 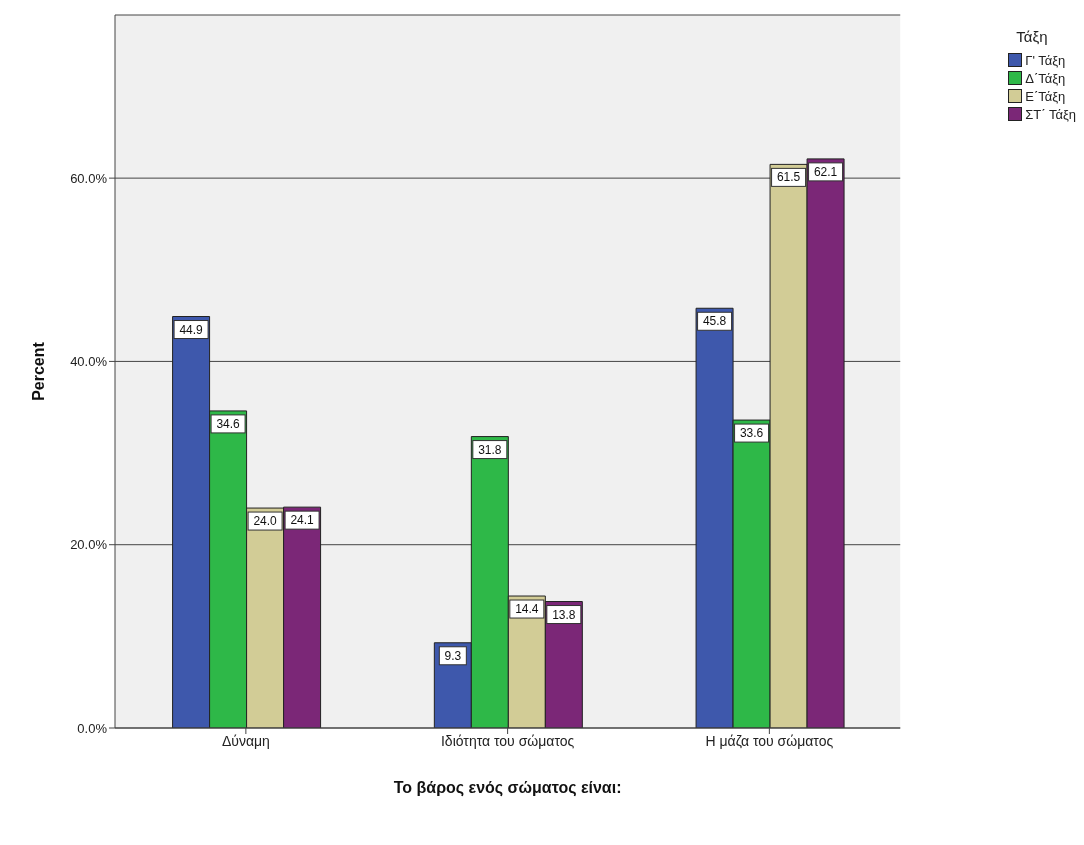 What do you see at coordinates (1045, 96) in the screenshot?
I see `legend-label: Ε΄Τάξη` at bounding box center [1045, 96].